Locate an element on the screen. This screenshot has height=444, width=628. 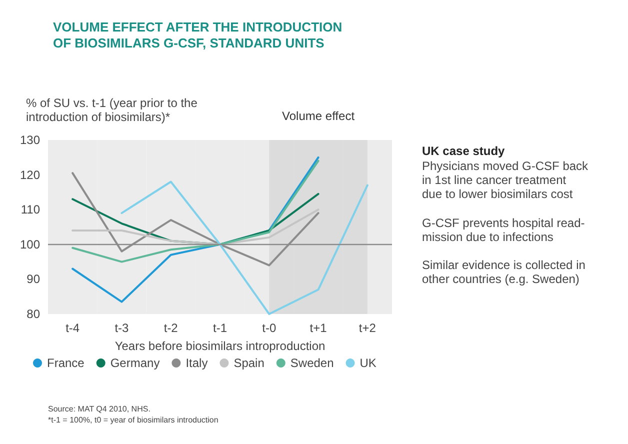
y-axis-title: % of SU vs. t-1 (year prior to the introduction of biosimilars)* is located at coordinates (112, 110).